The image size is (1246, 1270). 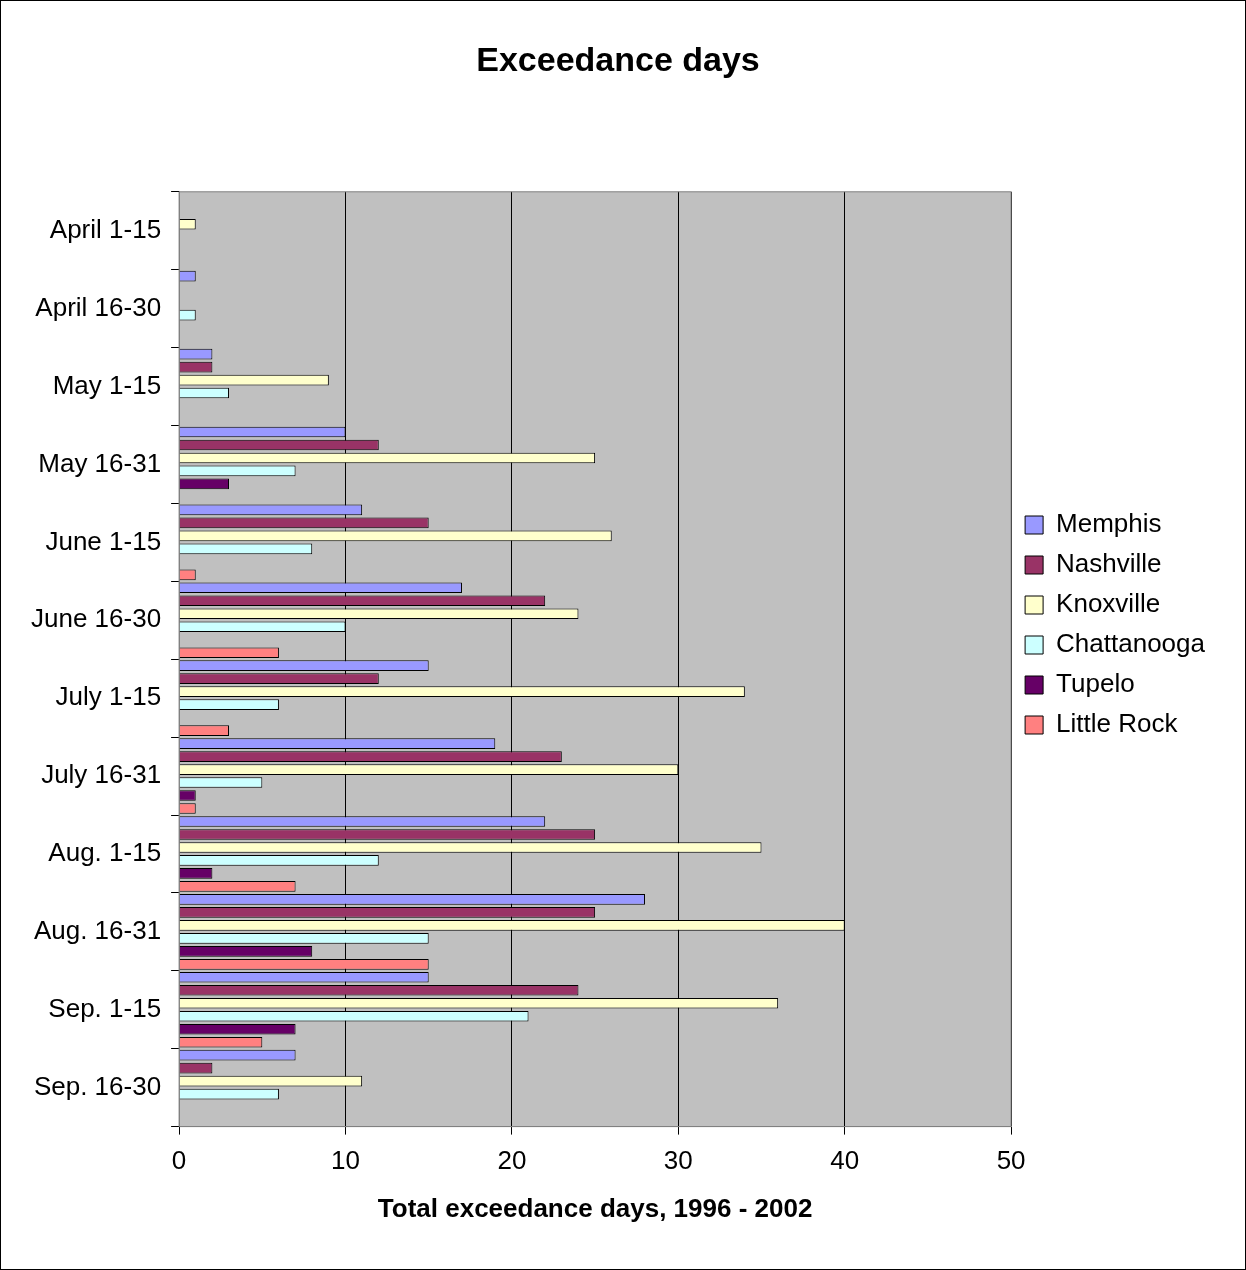 What do you see at coordinates (101, 774) in the screenshot?
I see `y-tick-label: July 16-31` at bounding box center [101, 774].